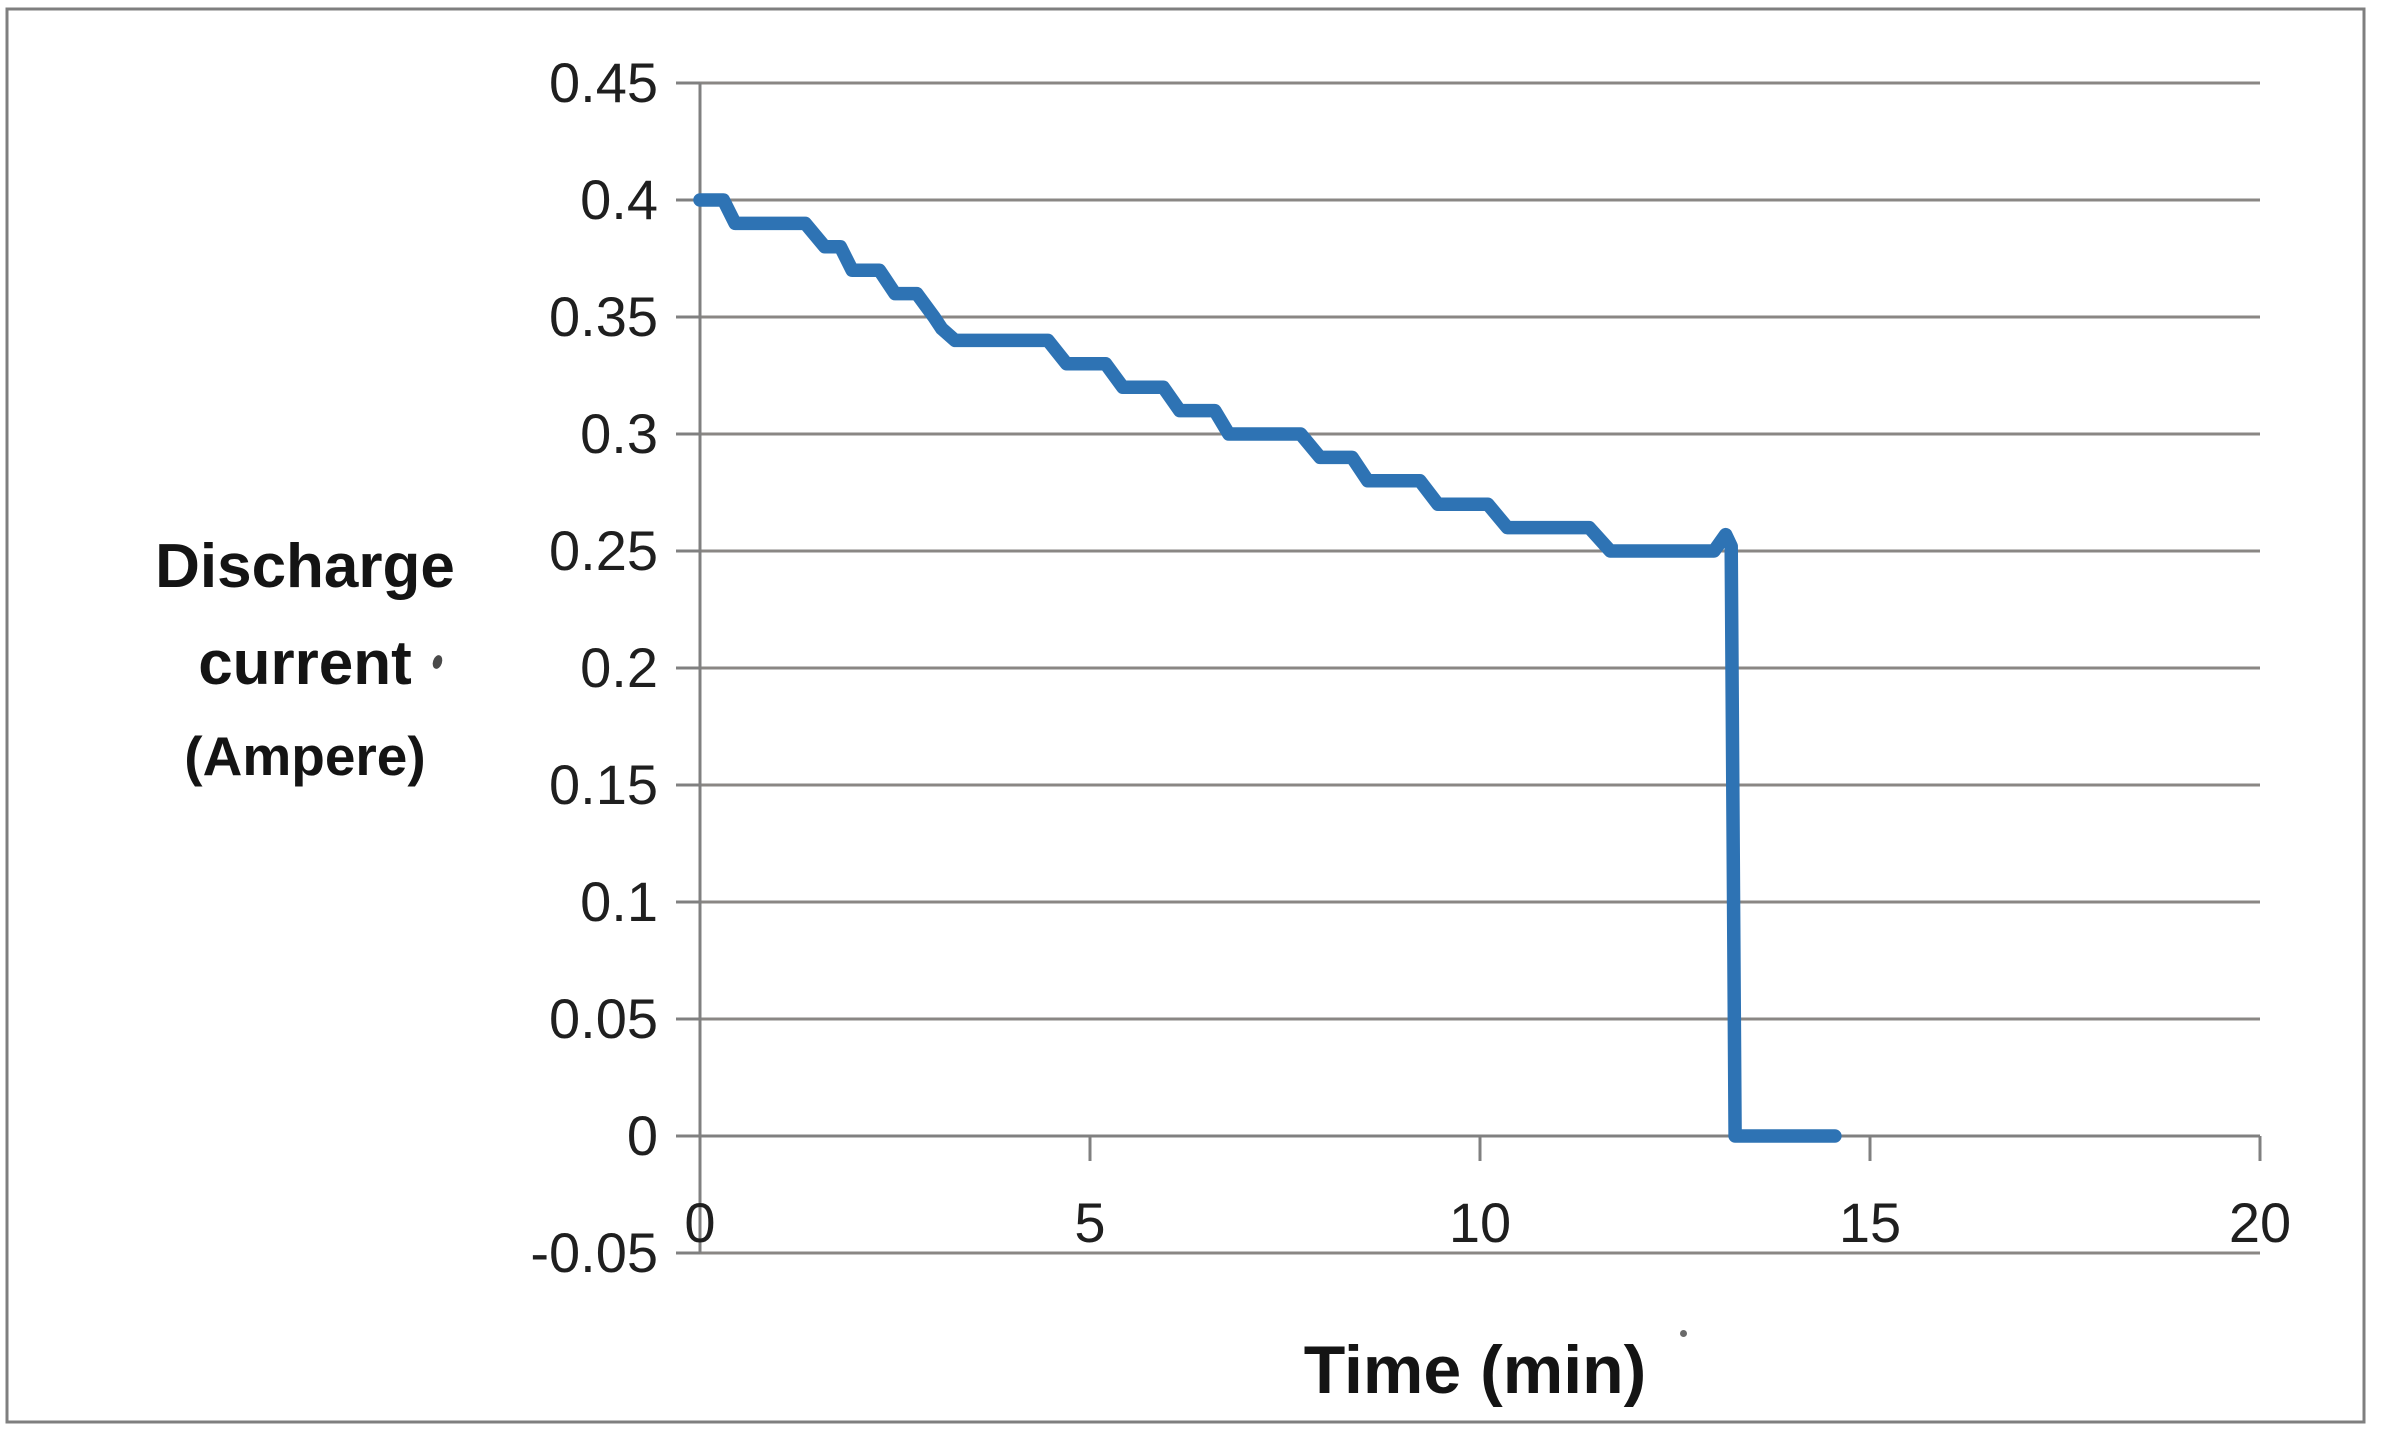 The width and height of the screenshot is (2389, 1455). What do you see at coordinates (1090, 1222) in the screenshot?
I see `x-tick-label: 5` at bounding box center [1090, 1222].